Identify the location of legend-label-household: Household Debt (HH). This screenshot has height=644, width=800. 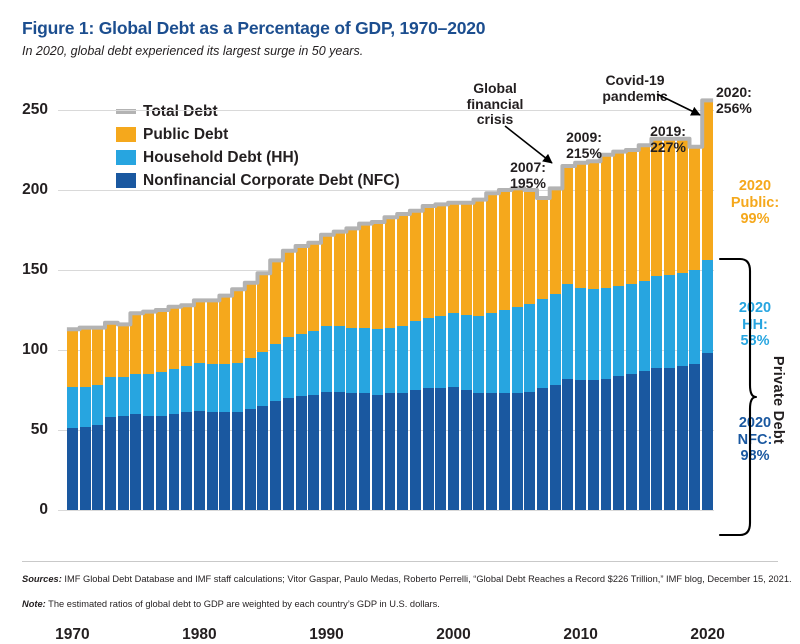
(221, 157).